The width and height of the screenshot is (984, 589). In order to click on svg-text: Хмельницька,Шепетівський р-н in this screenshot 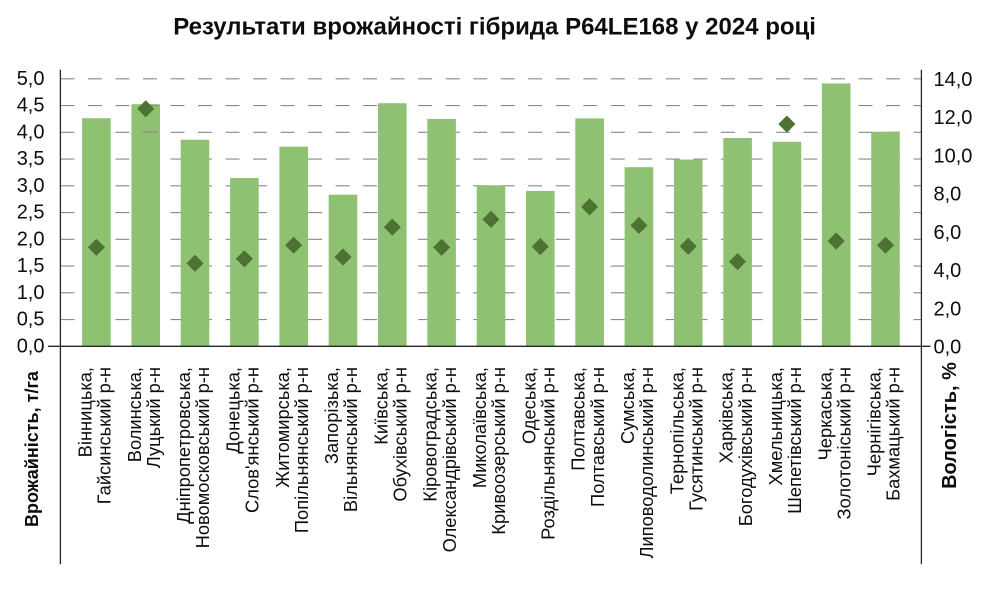, I will do `click(785, 440)`.